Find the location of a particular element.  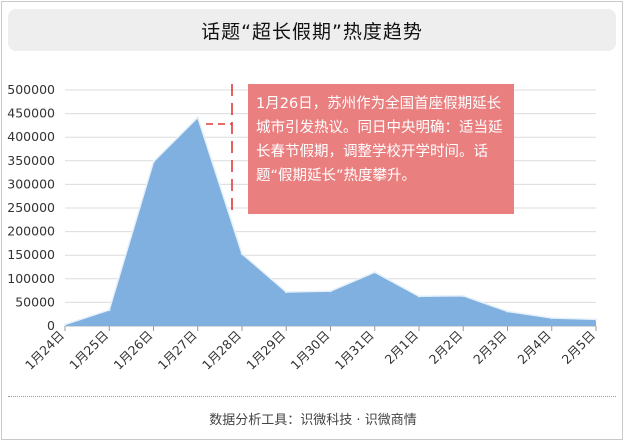

title-bar: 话题“超长假期”热度趋势 is located at coordinates (312, 30).